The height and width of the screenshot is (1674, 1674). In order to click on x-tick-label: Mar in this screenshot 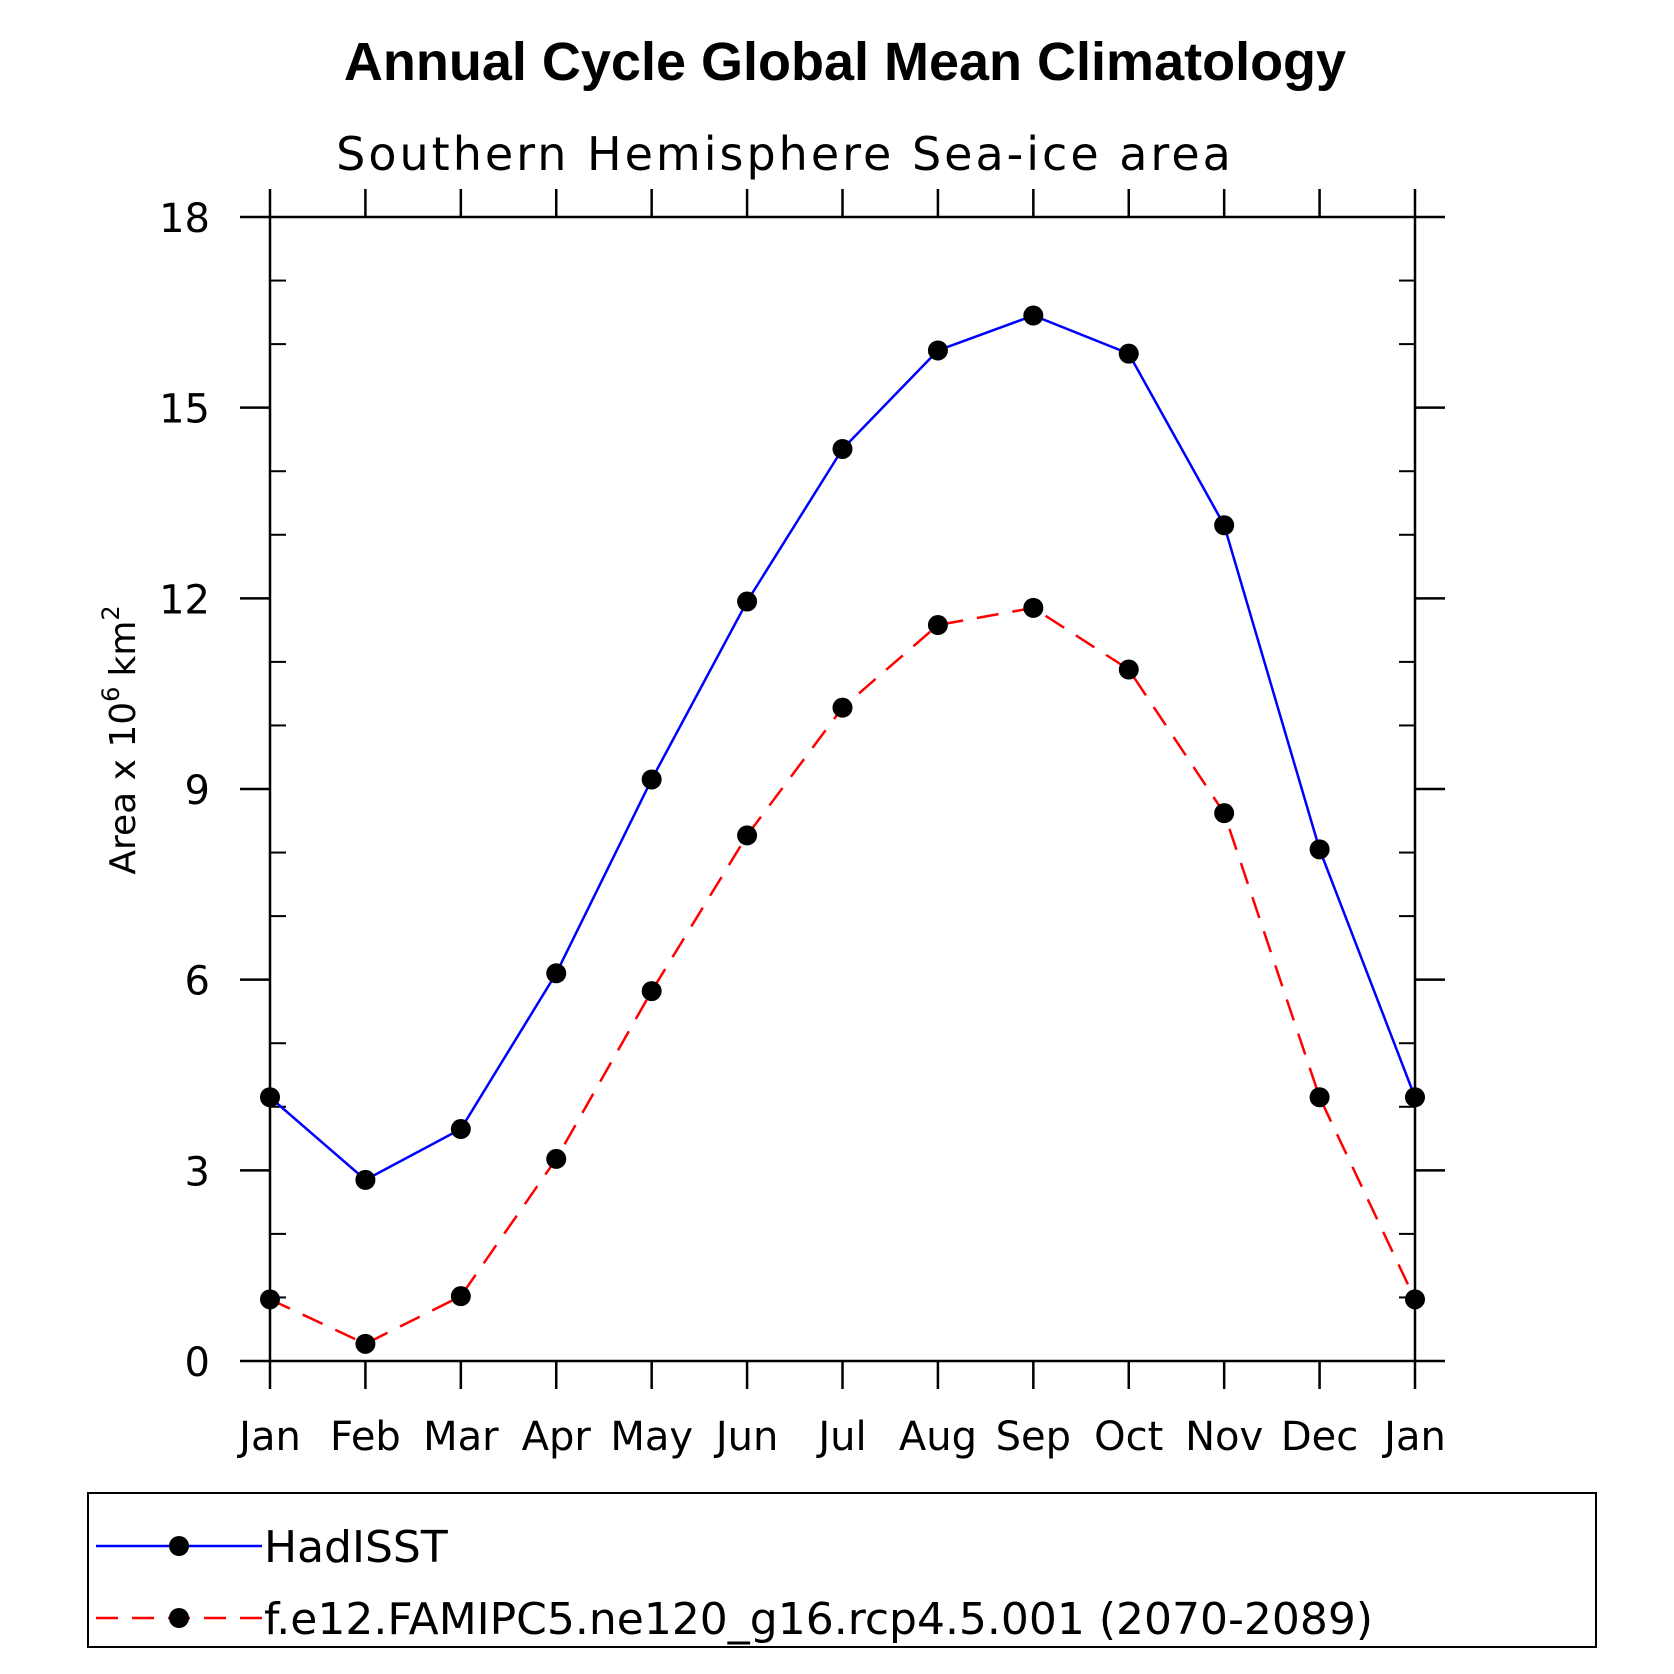, I will do `click(461, 1437)`.